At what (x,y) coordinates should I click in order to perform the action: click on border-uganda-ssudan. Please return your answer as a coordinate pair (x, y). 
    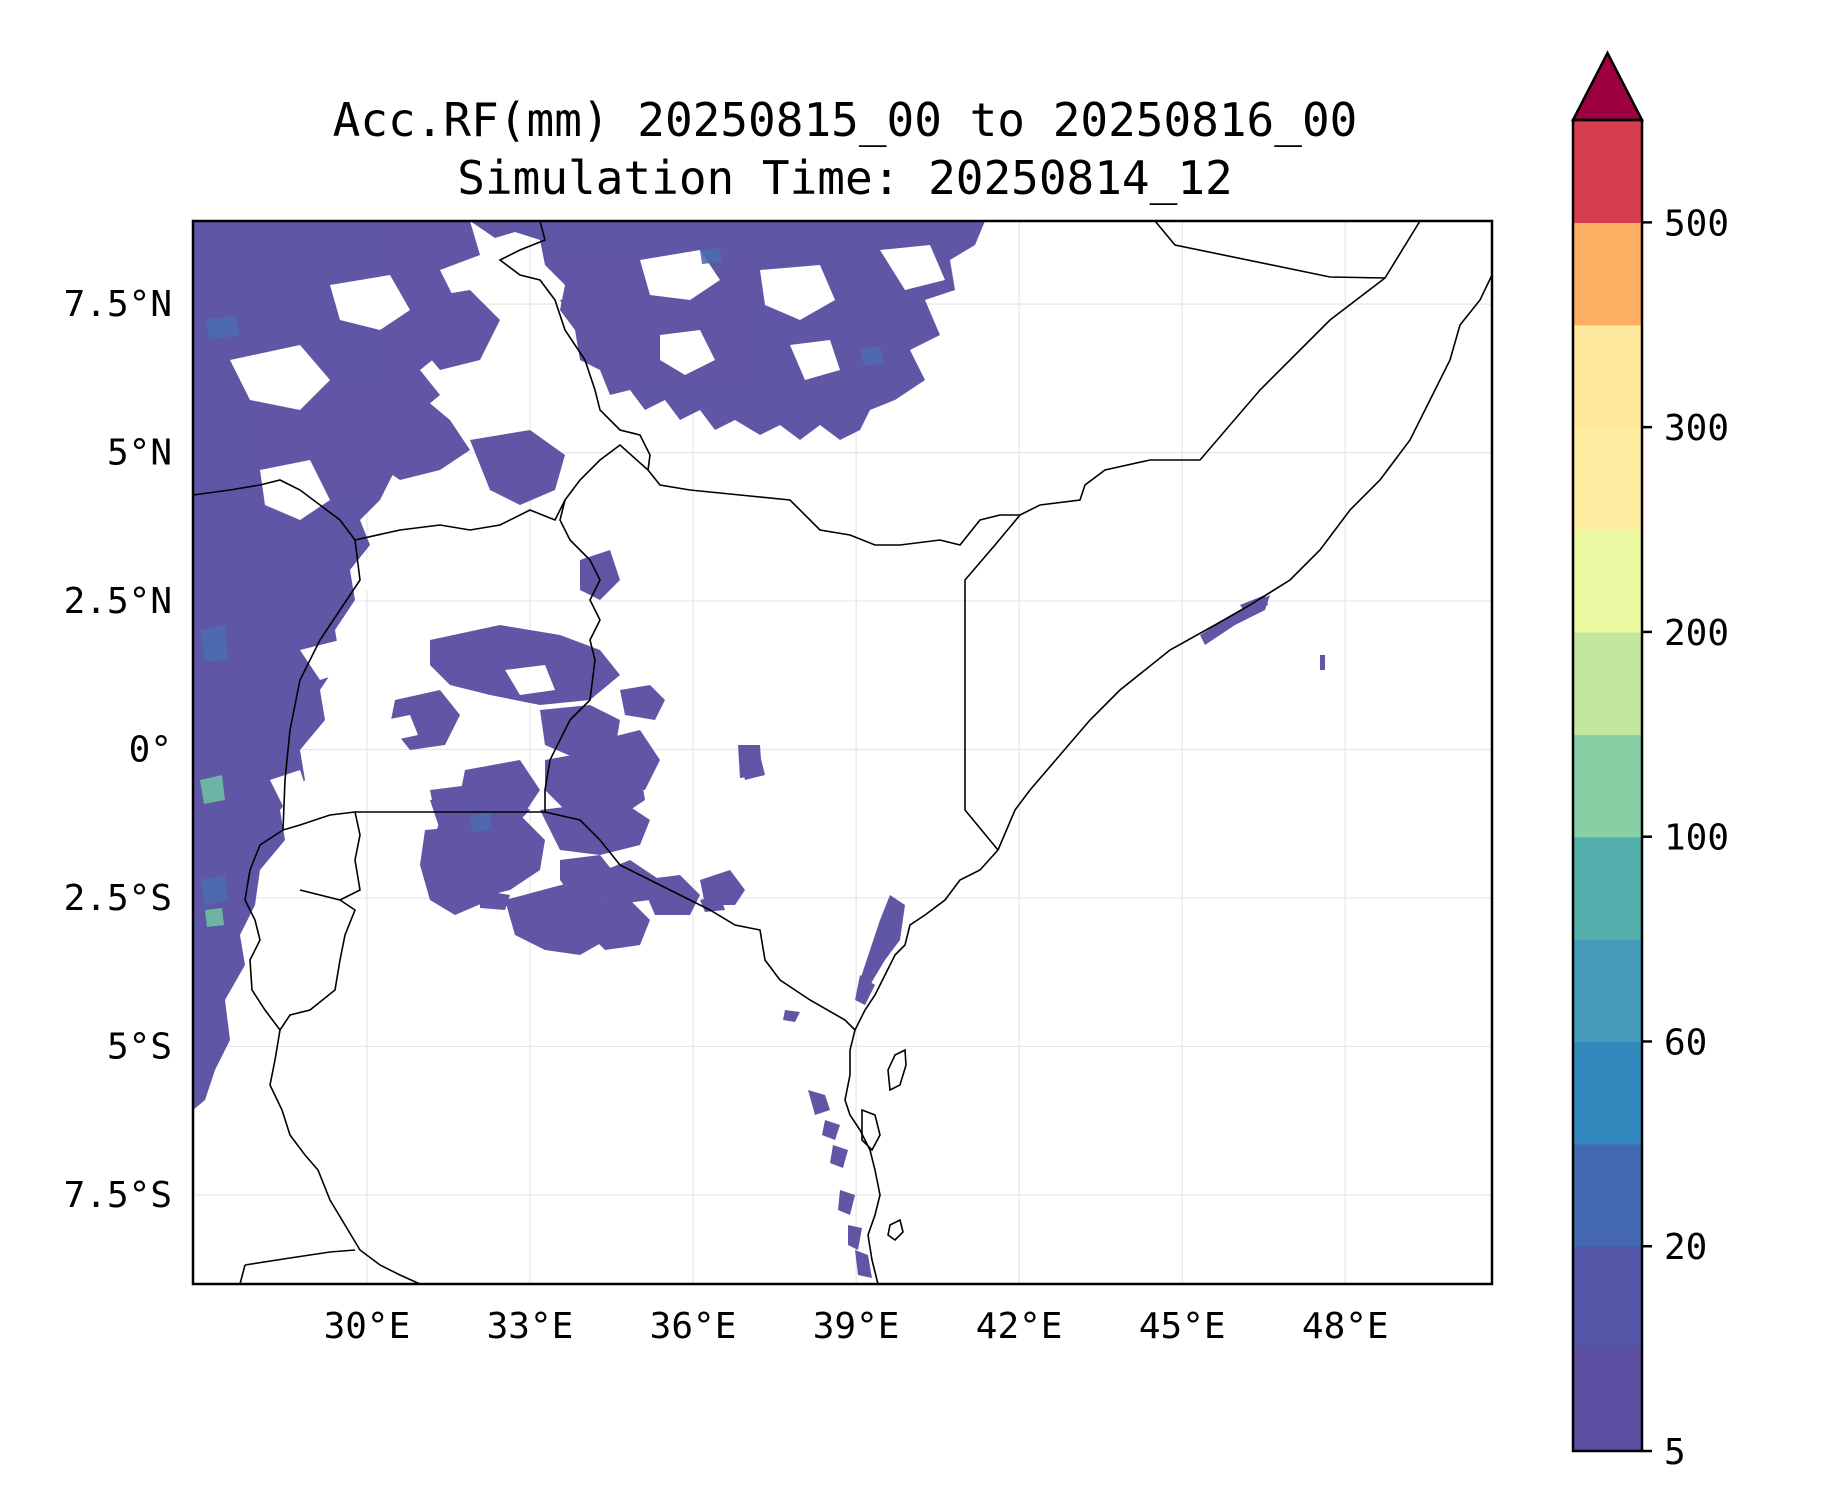
    Looking at the image, I should click on (460, 520).